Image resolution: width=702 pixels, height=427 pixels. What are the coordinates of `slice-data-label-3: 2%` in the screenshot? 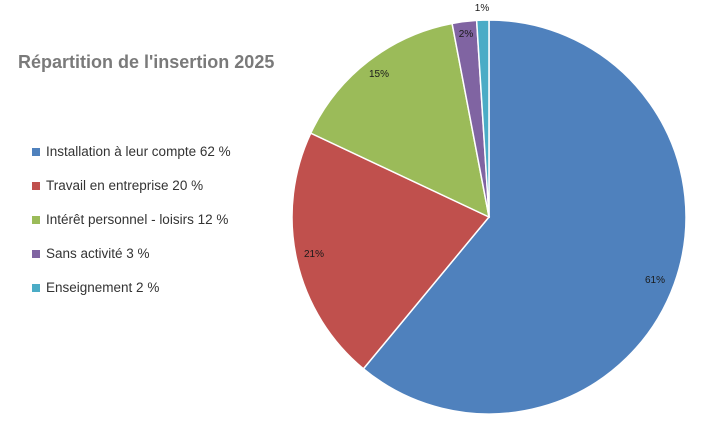 It's located at (466, 34).